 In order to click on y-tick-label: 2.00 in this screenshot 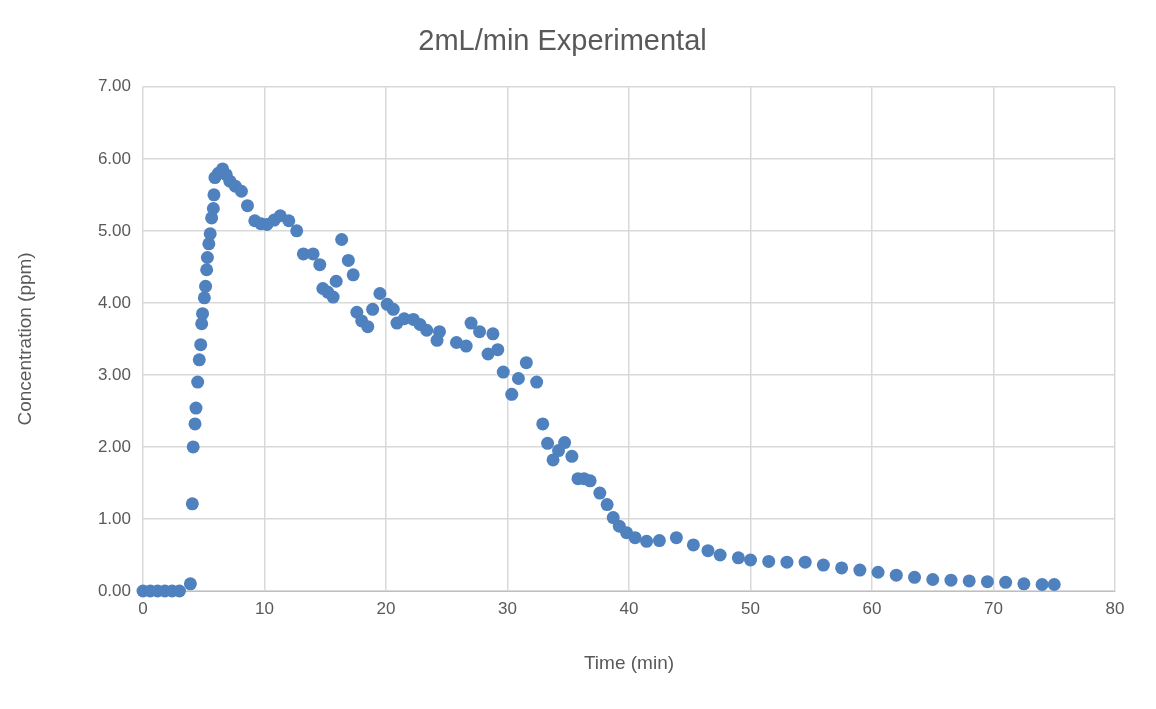, I will do `click(114, 446)`.